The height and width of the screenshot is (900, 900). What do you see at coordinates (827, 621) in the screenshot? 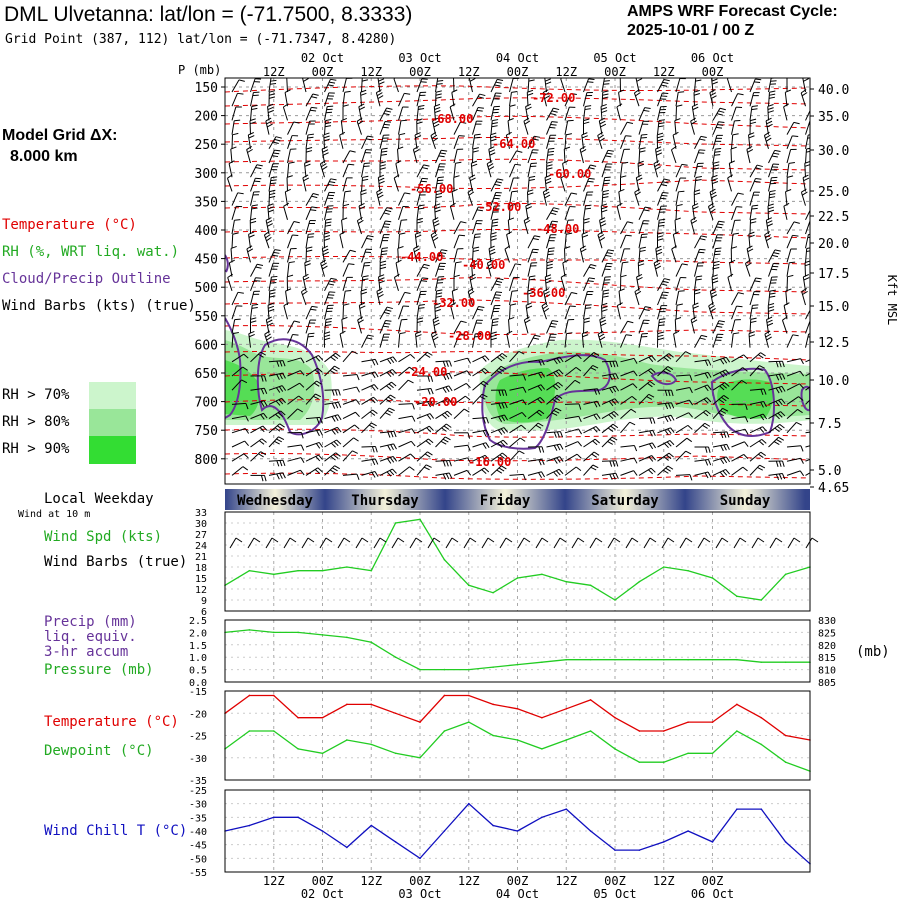
I see `panel-y-tick-right: 830` at bounding box center [827, 621].